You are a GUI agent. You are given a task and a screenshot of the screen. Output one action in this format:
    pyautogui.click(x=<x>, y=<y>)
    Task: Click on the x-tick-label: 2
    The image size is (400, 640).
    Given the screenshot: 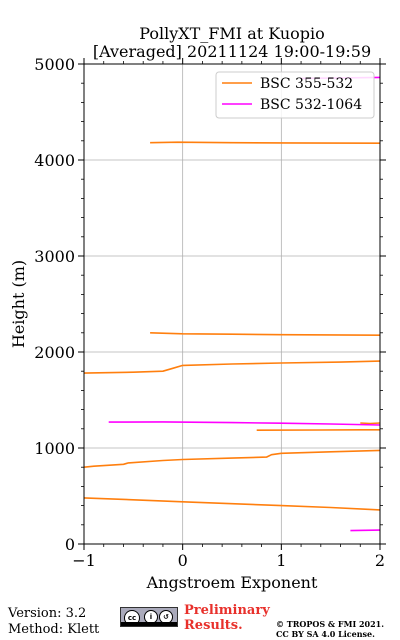 What is the action you would take?
    pyautogui.click(x=380, y=560)
    